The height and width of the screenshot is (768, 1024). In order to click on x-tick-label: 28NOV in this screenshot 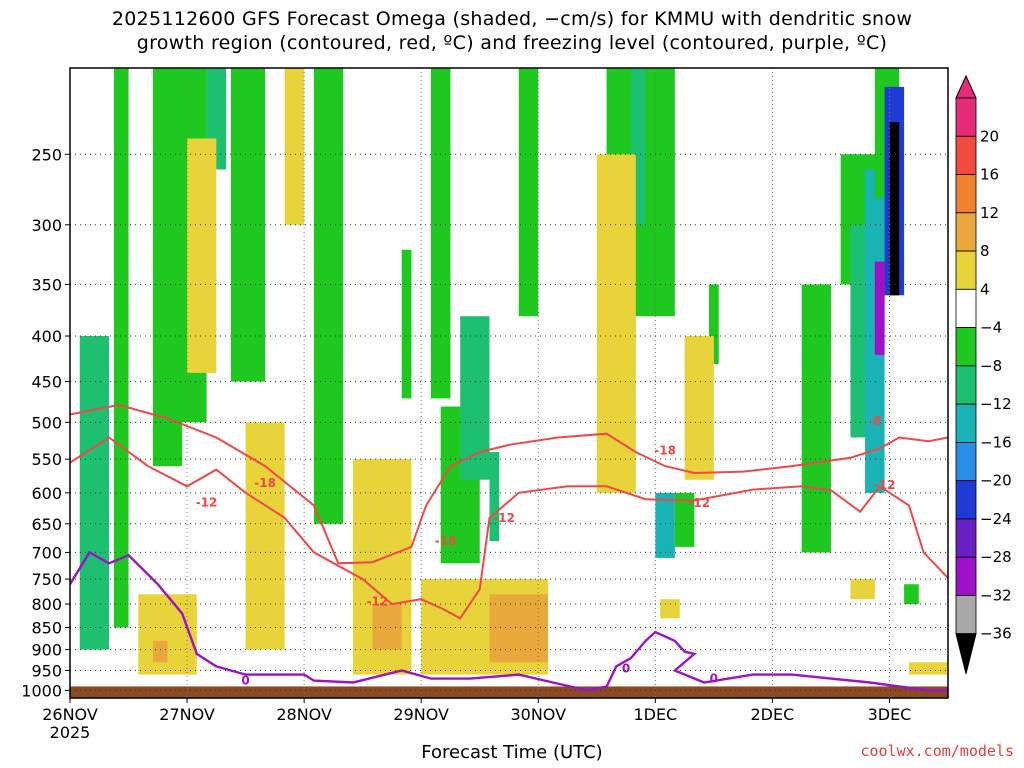, I will do `click(304, 714)`.